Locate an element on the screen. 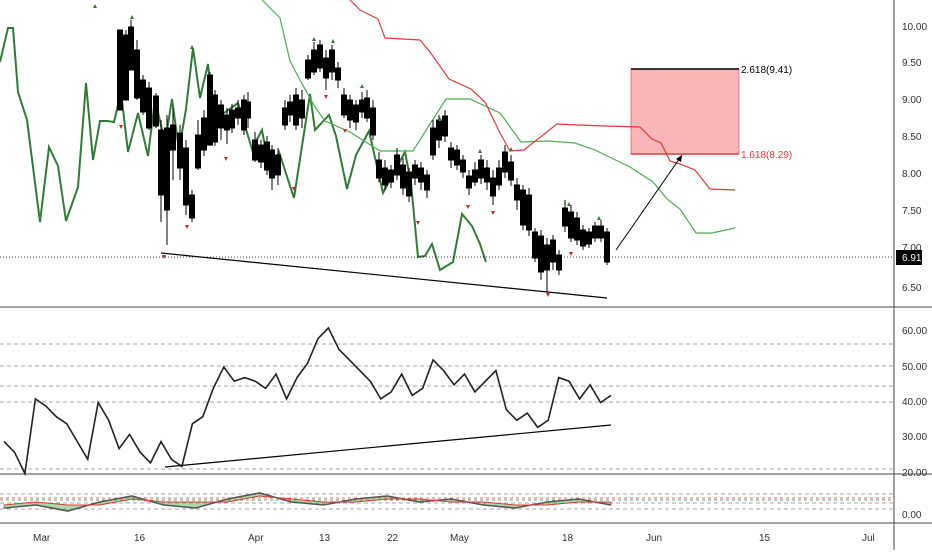 Image resolution: width=932 pixels, height=555 pixels. price-tick: 8.50 is located at coordinates (912, 137).